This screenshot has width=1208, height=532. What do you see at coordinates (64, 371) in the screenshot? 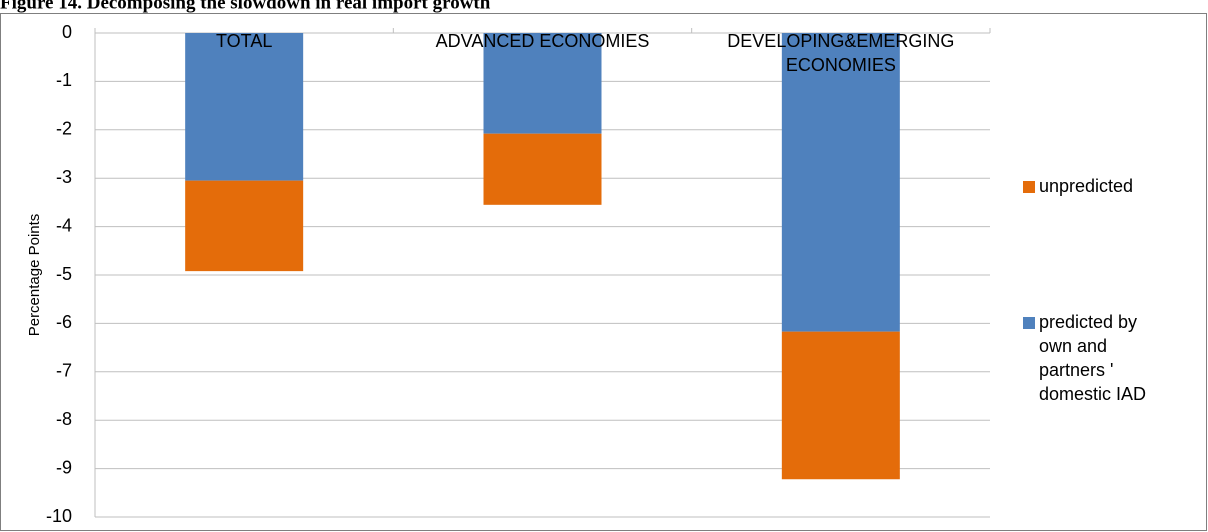
I see `y-tick-label: -7` at bounding box center [64, 371].